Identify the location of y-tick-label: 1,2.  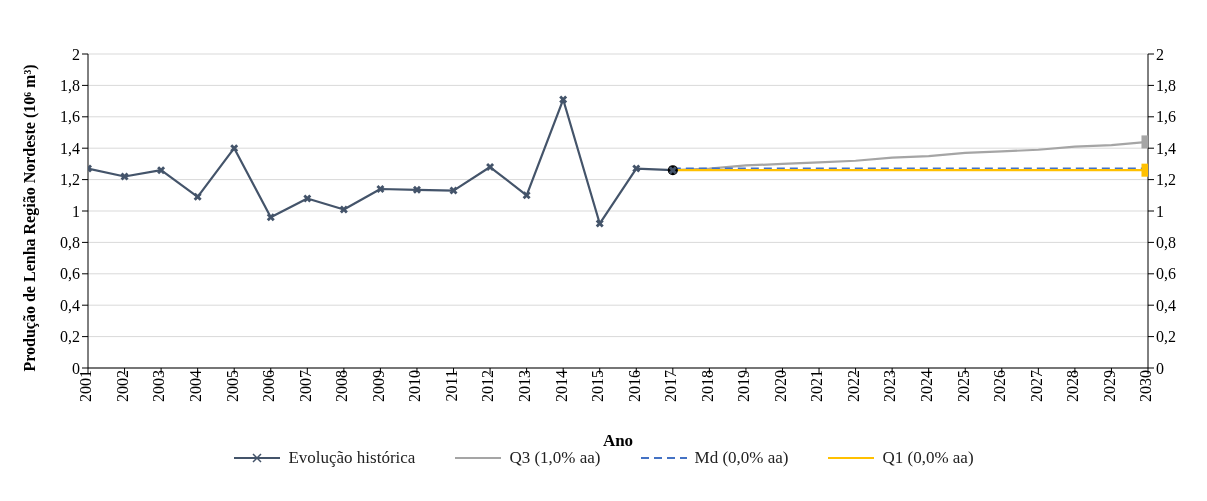
(70, 180).